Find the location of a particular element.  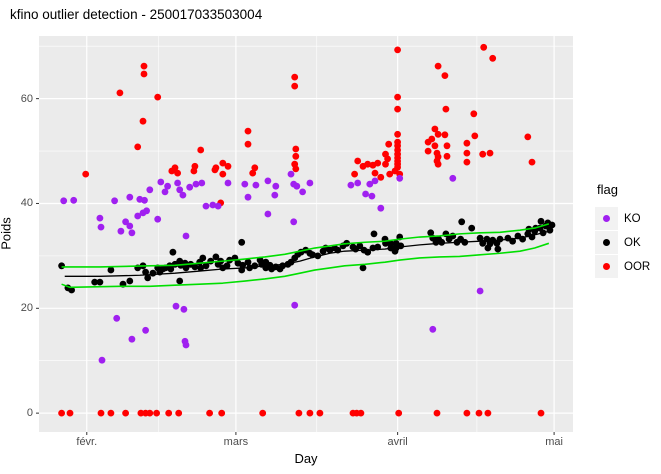

legend: flag KO OK OOR is located at coordinates (622, 230).